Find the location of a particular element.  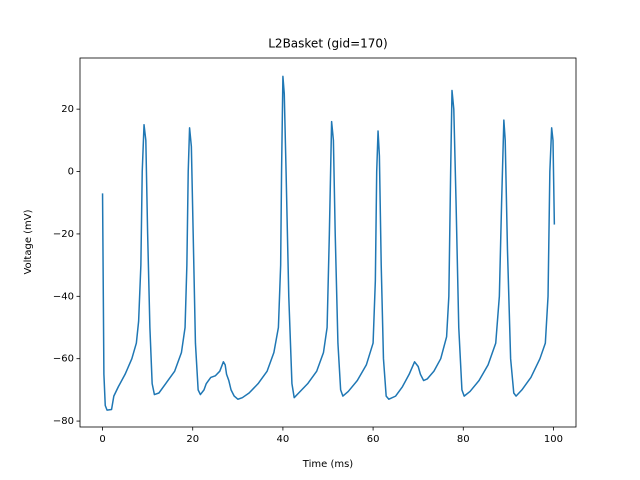

y-tick-label: 20 is located at coordinates (67, 109).